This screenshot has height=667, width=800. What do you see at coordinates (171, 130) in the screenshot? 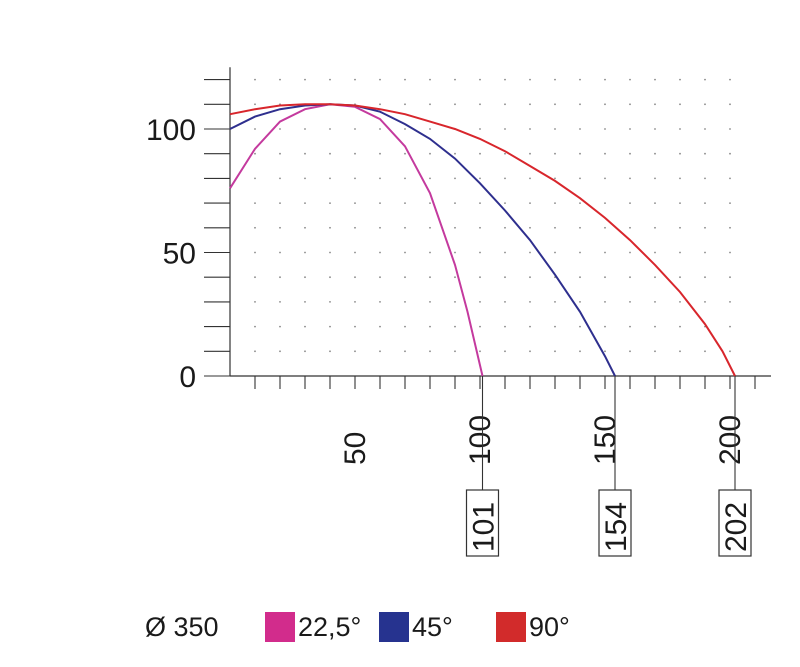
I see `y-tick-label: 100` at bounding box center [171, 130].